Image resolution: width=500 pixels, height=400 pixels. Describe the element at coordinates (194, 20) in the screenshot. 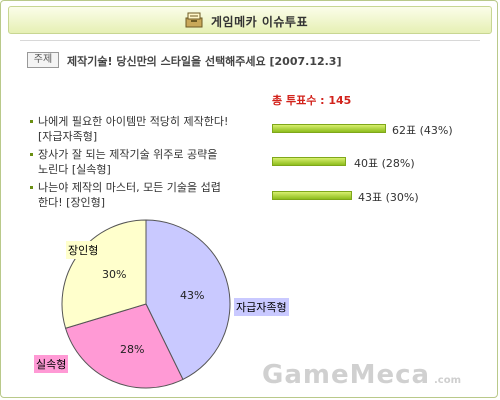

I see `ballot-box-icon` at that location.